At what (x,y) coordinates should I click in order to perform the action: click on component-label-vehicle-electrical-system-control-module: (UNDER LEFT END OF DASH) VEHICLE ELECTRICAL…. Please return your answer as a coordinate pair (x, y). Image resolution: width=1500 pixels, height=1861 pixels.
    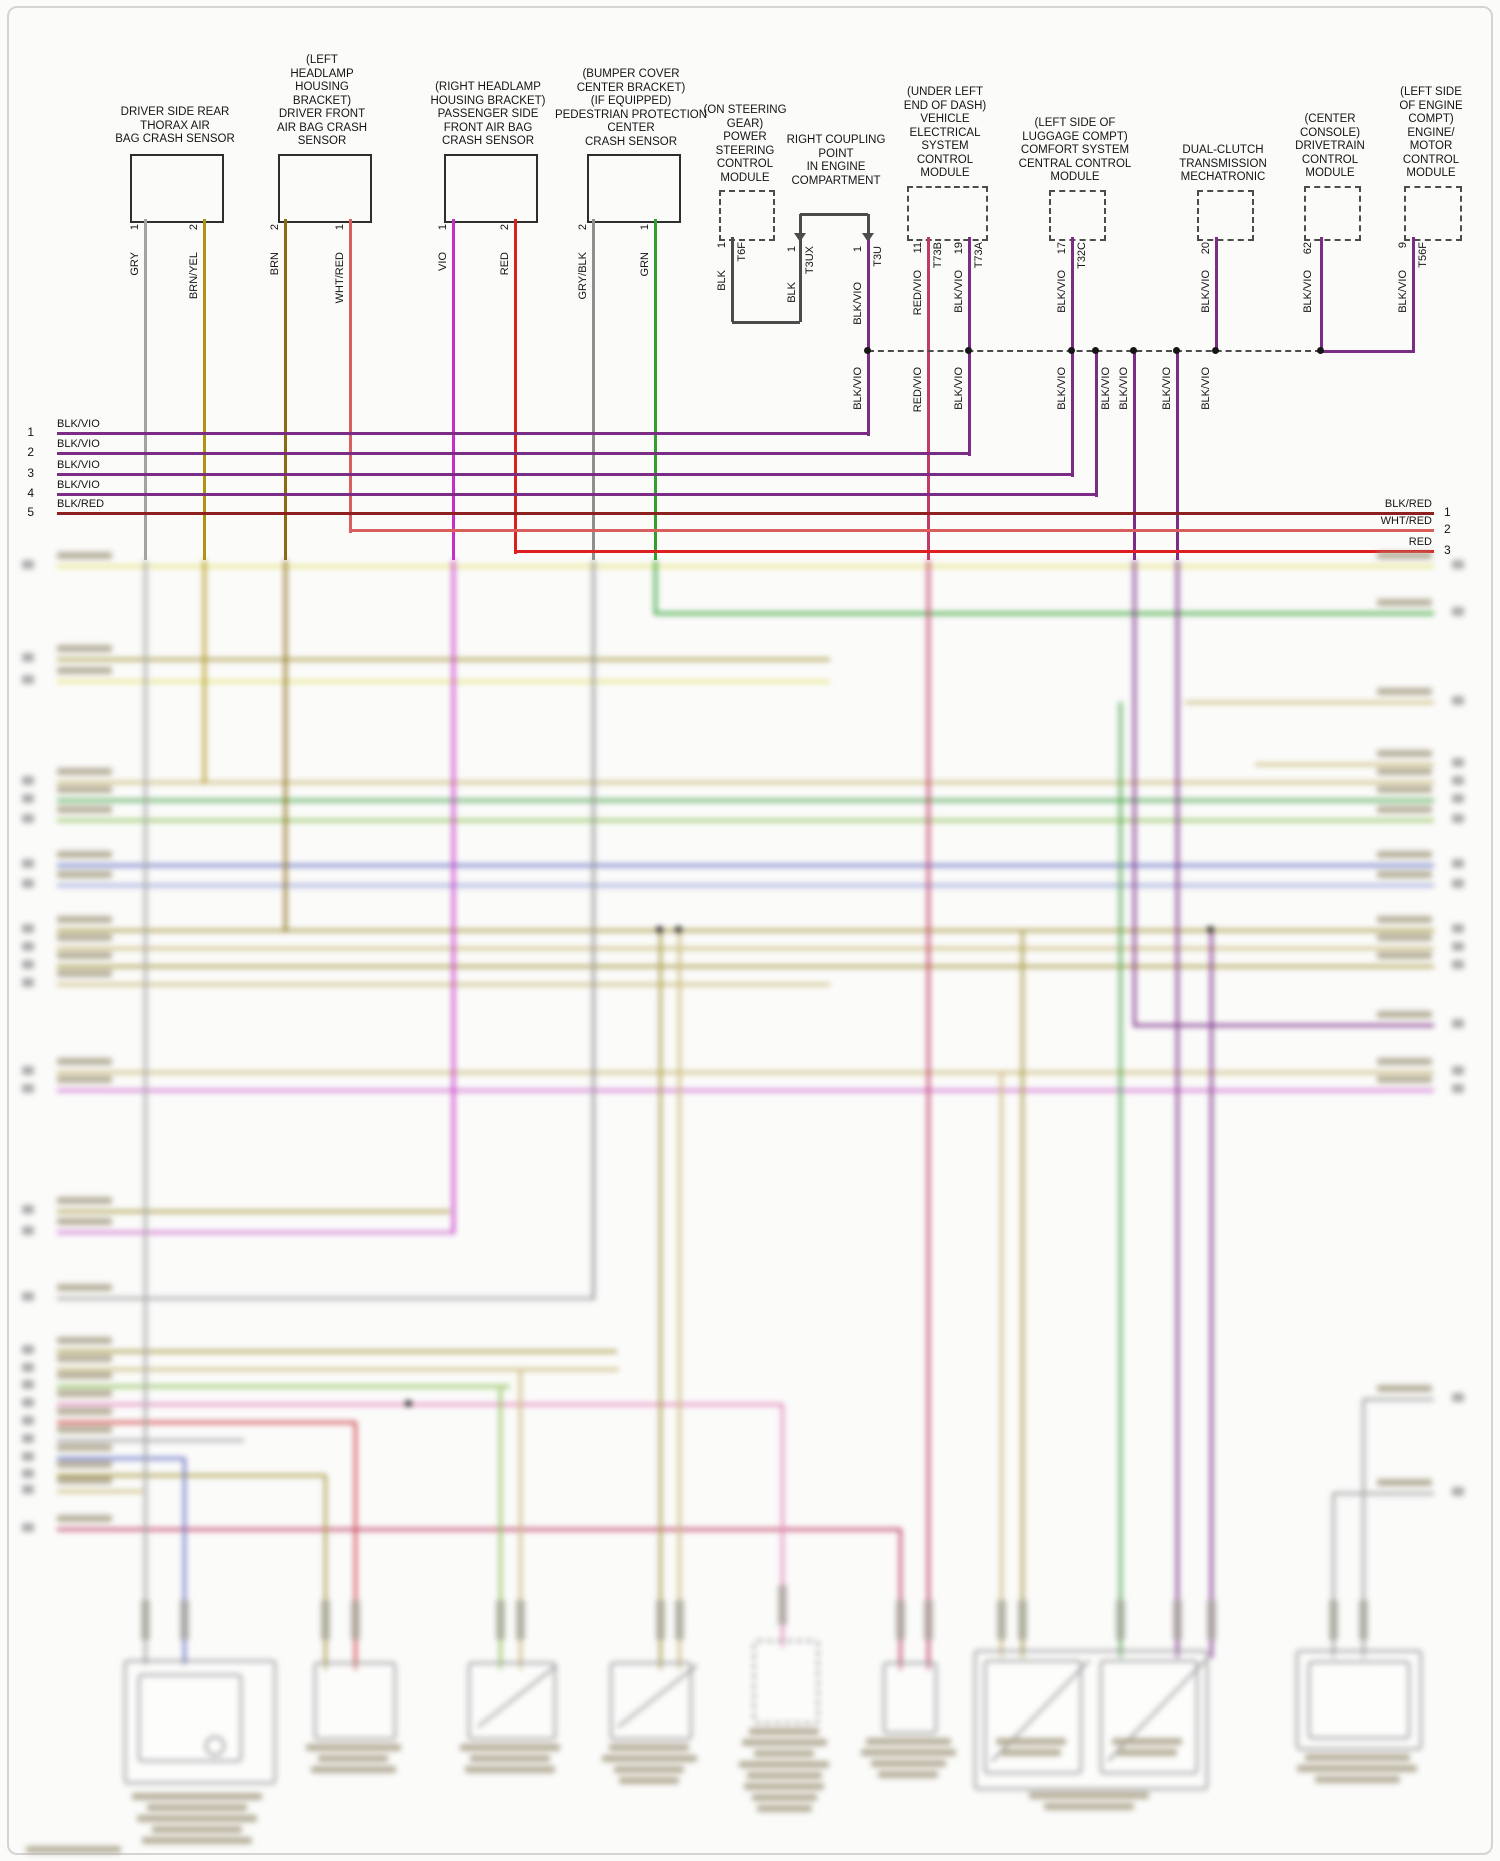
    Looking at the image, I should click on (945, 133).